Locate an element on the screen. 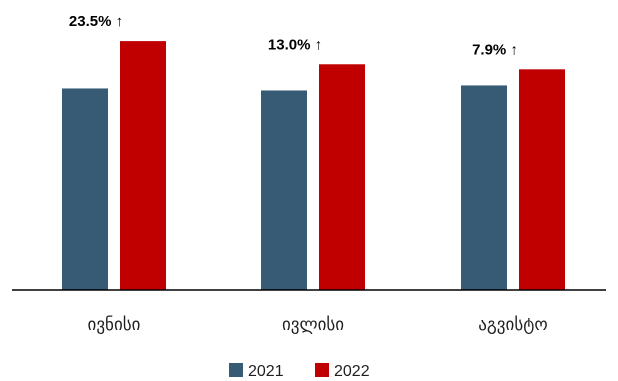 Image resolution: width=618 pixels, height=381 pixels. legend-label-2021: 2021 is located at coordinates (266, 371).